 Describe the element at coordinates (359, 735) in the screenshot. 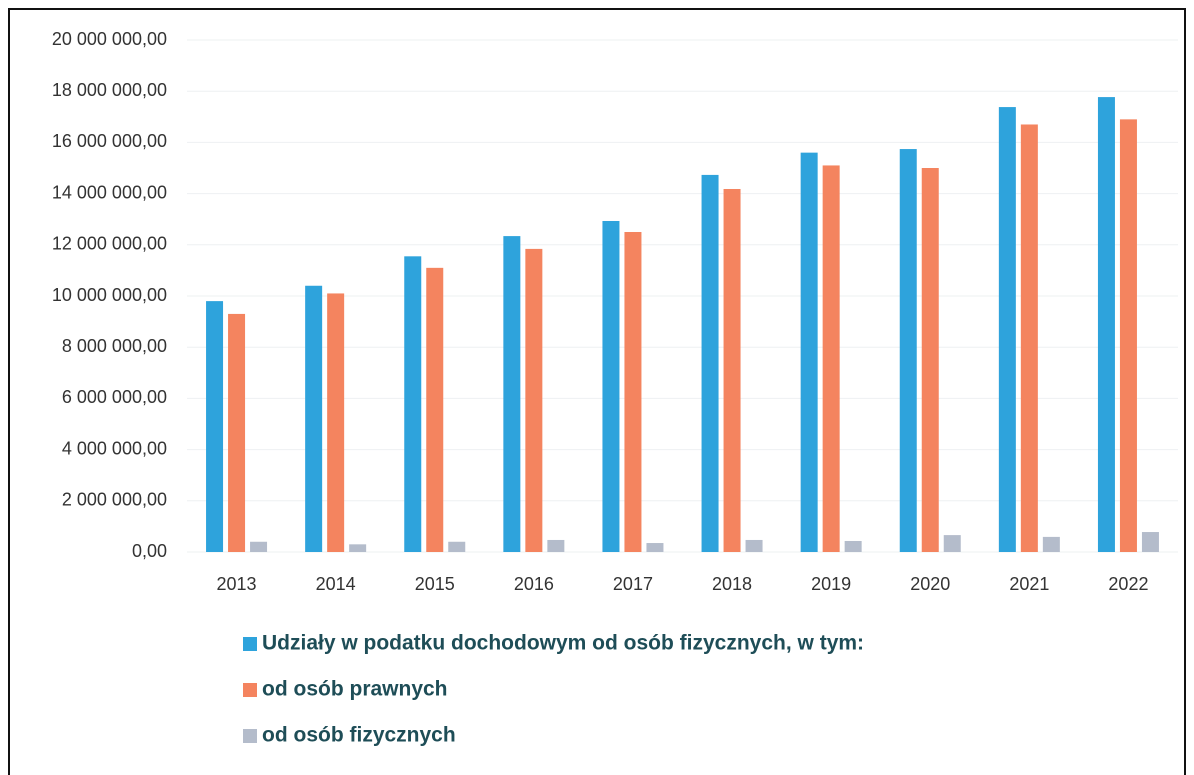

I see `legend-label: od osób fizycznych` at that location.